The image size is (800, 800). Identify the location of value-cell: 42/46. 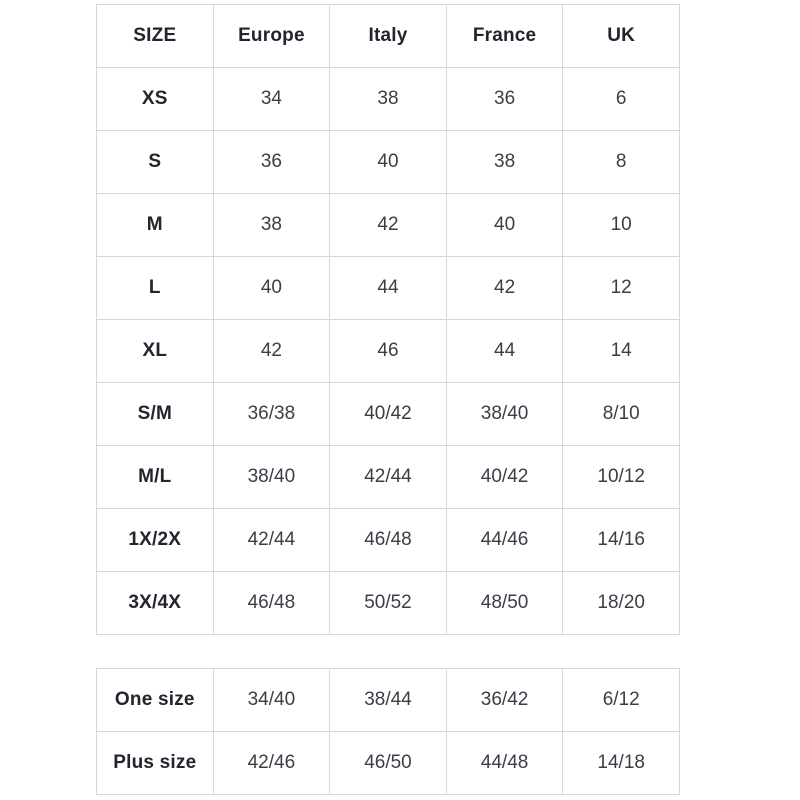
(271, 763).